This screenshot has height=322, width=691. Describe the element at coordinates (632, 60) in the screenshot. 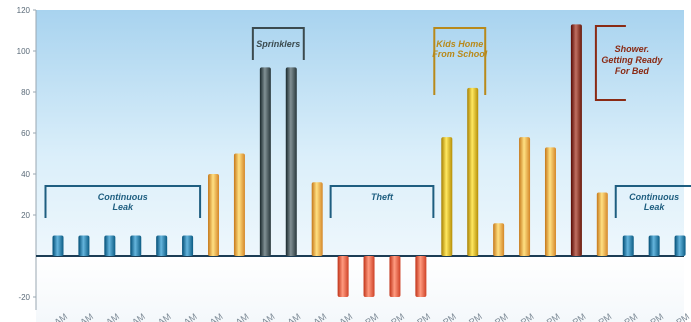

I see `annotation-label: Getting Ready` at that location.